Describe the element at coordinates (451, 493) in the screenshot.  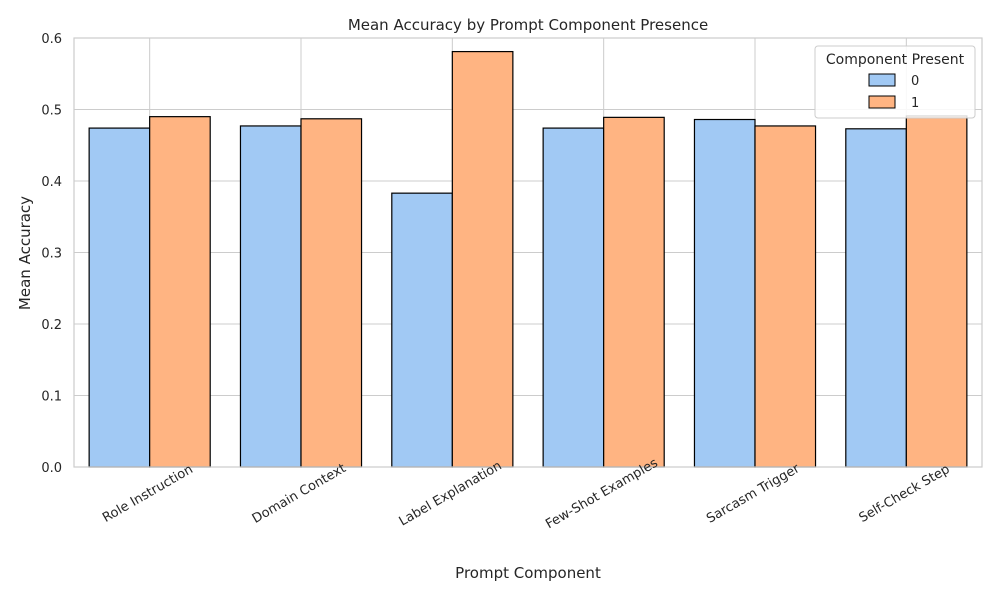
I see `x-tick-label: Label Explanation` at that location.